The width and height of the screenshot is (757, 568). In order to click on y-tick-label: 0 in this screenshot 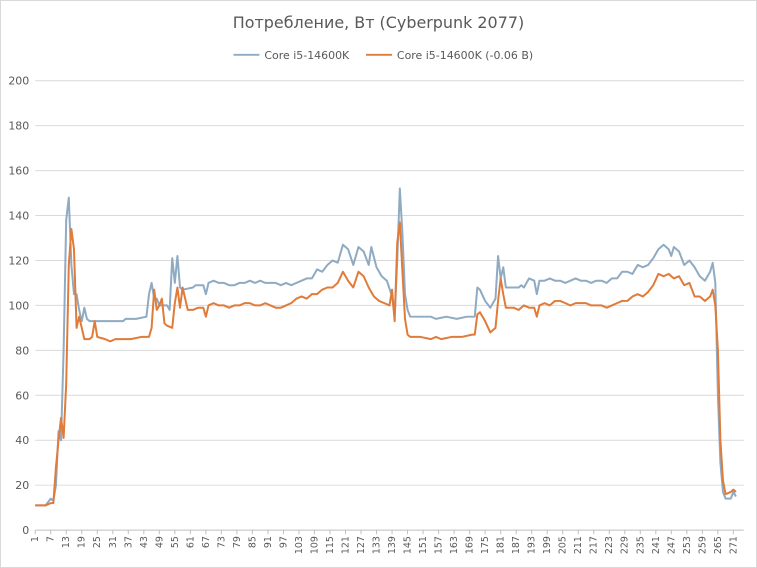, I will do `click(25, 530)`.